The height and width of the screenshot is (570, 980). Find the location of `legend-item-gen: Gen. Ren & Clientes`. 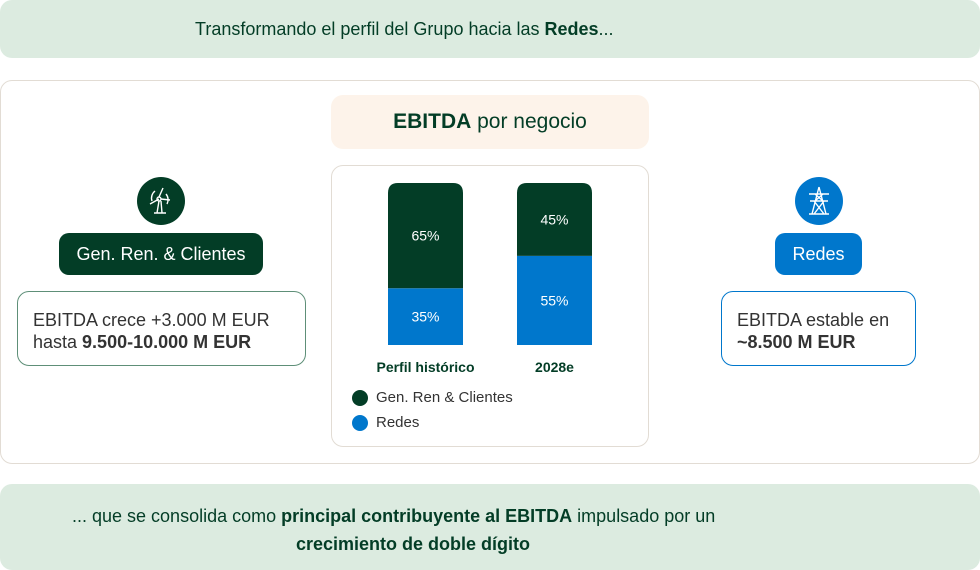

legend-item-gen: Gen. Ren & Clientes is located at coordinates (432, 397).